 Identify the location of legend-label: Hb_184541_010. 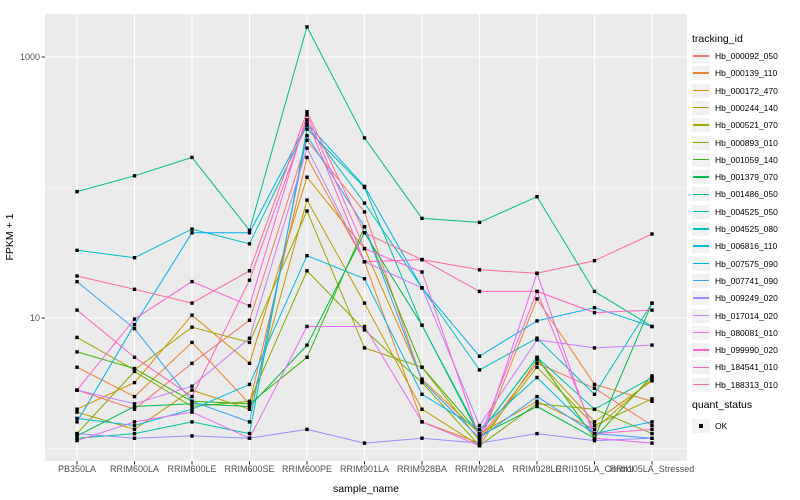
(746, 367).